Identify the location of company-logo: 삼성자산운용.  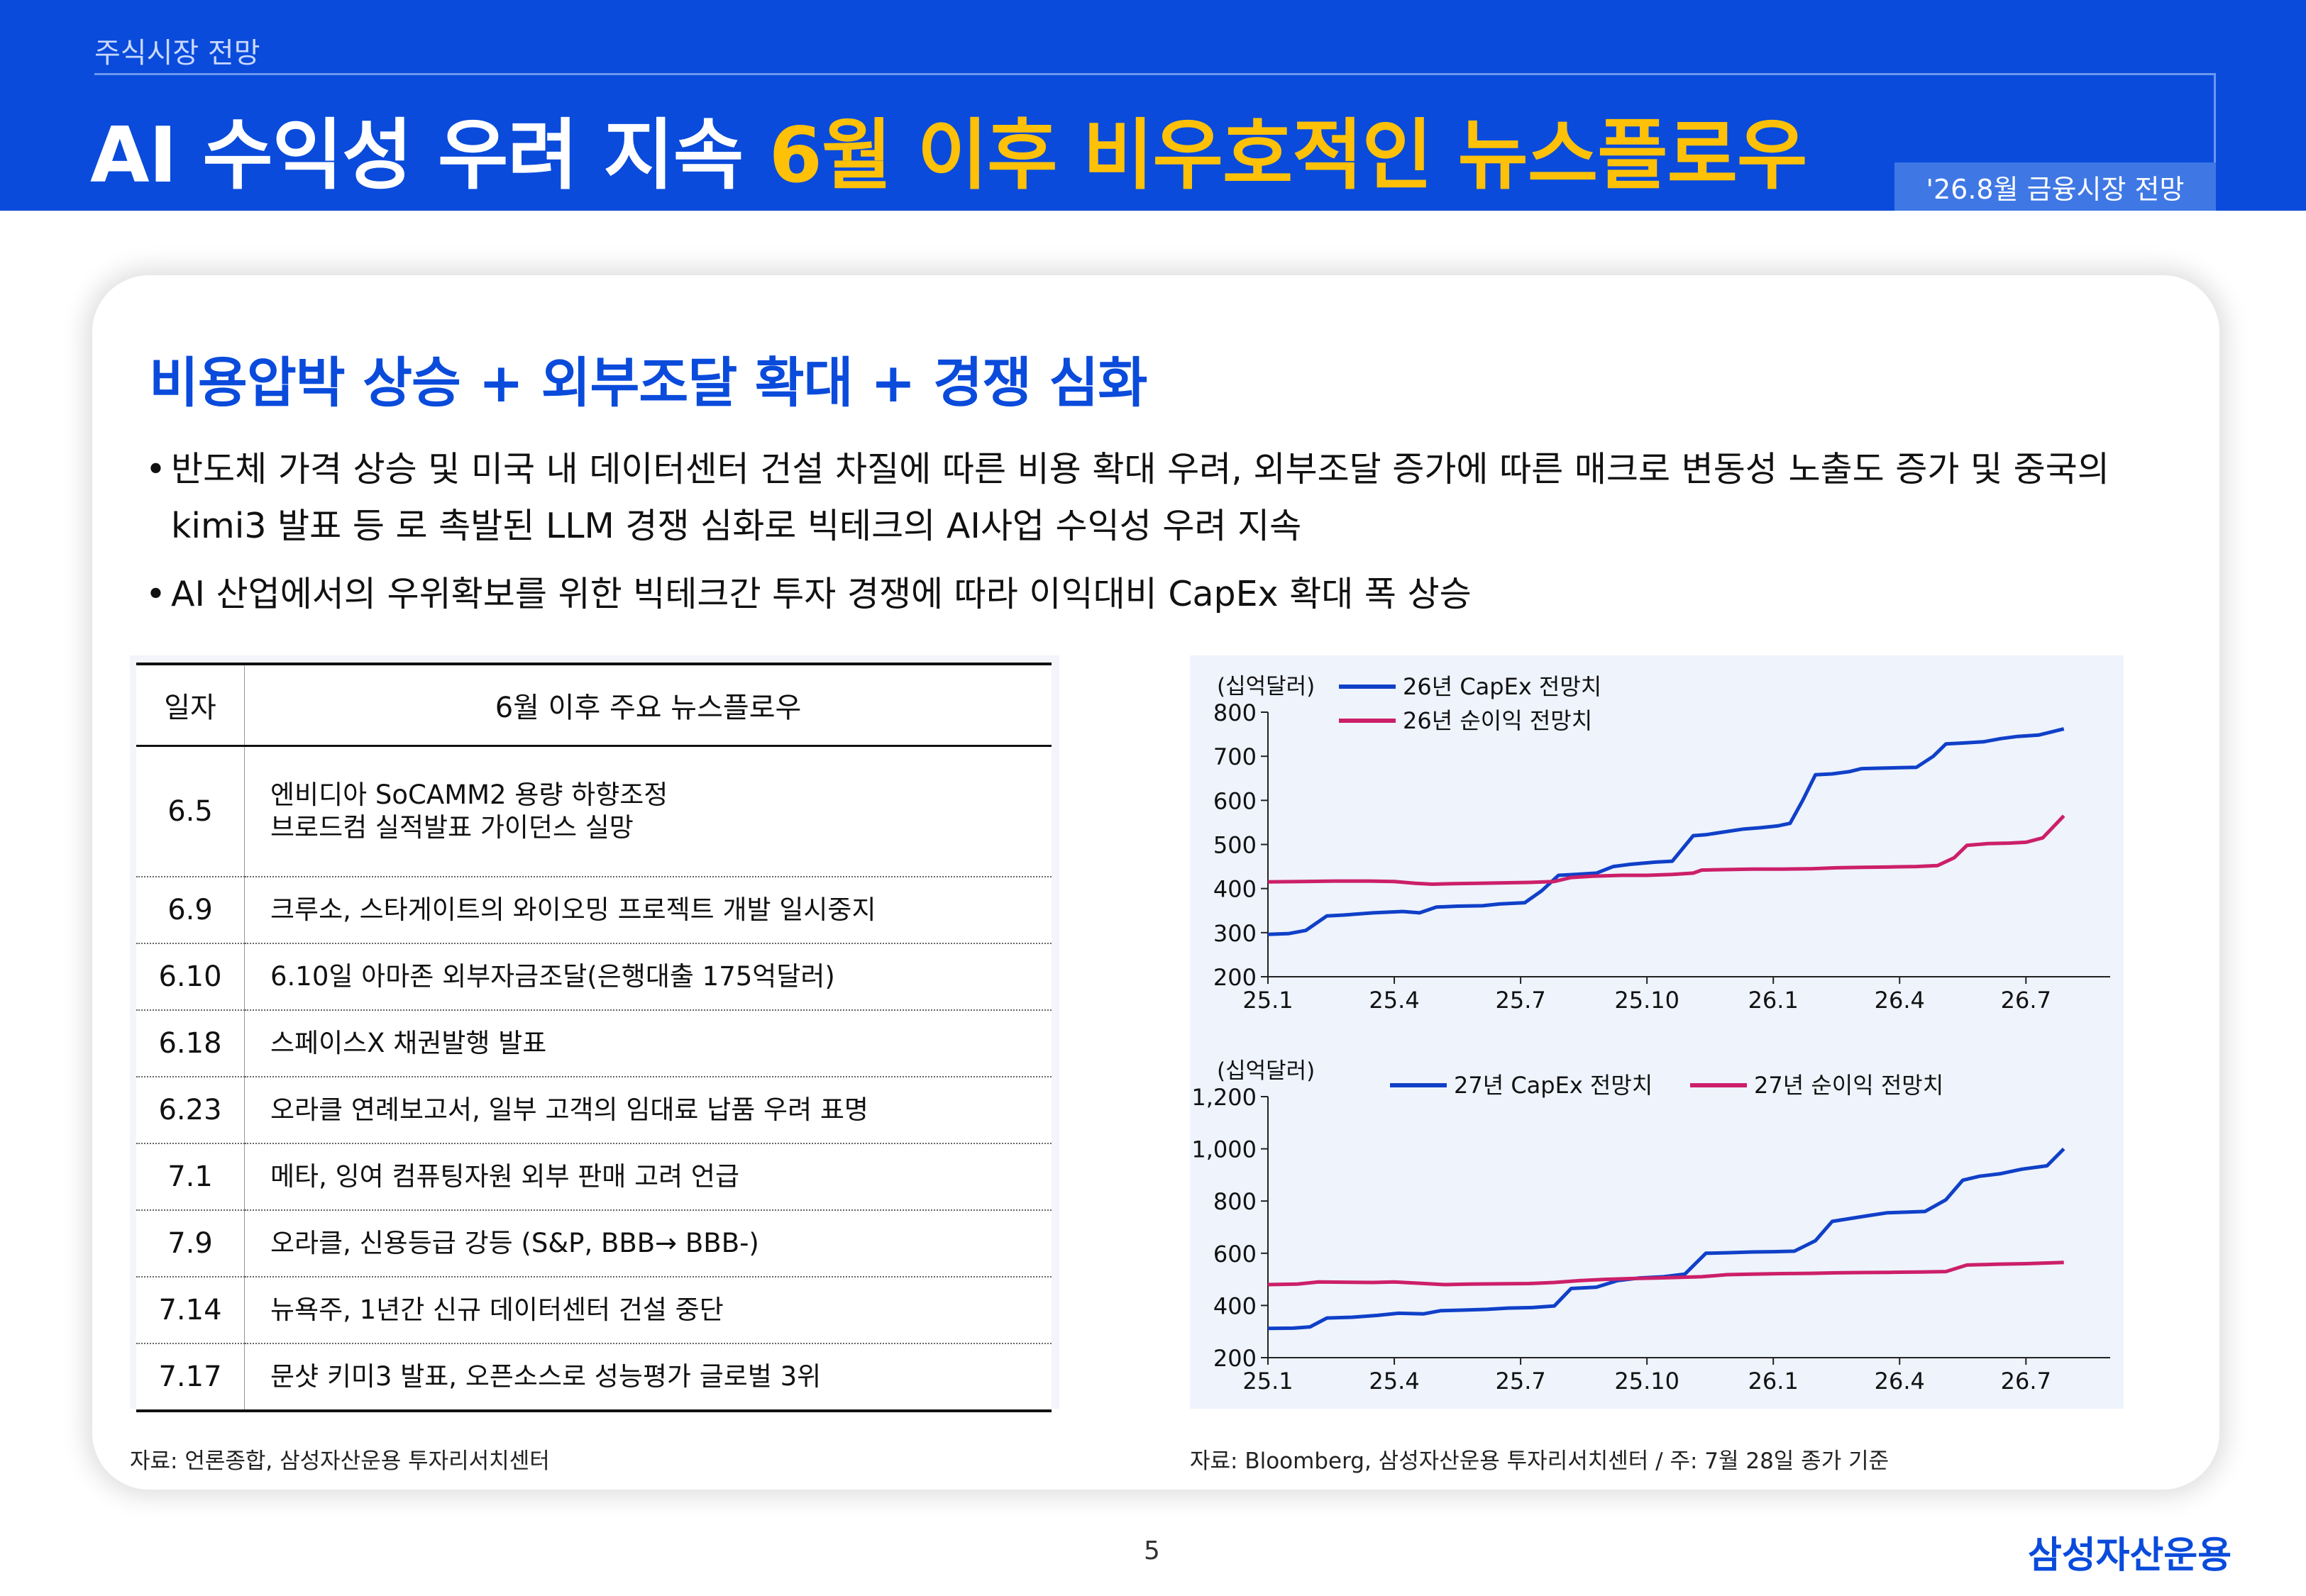
(2130, 1555).